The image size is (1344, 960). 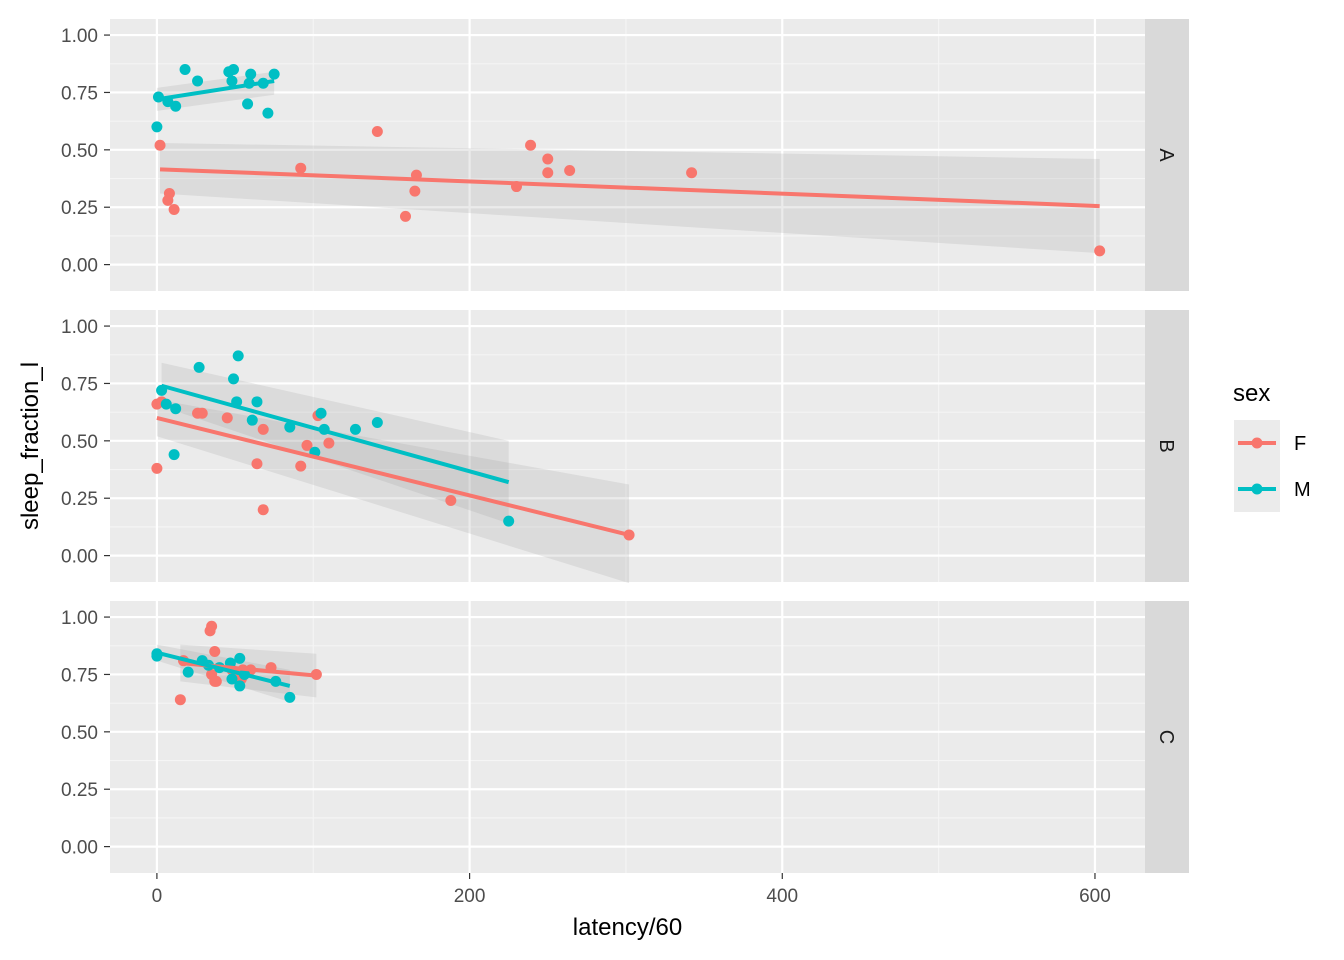 What do you see at coordinates (1095, 896) in the screenshot?
I see `x-tick-label: 600` at bounding box center [1095, 896].